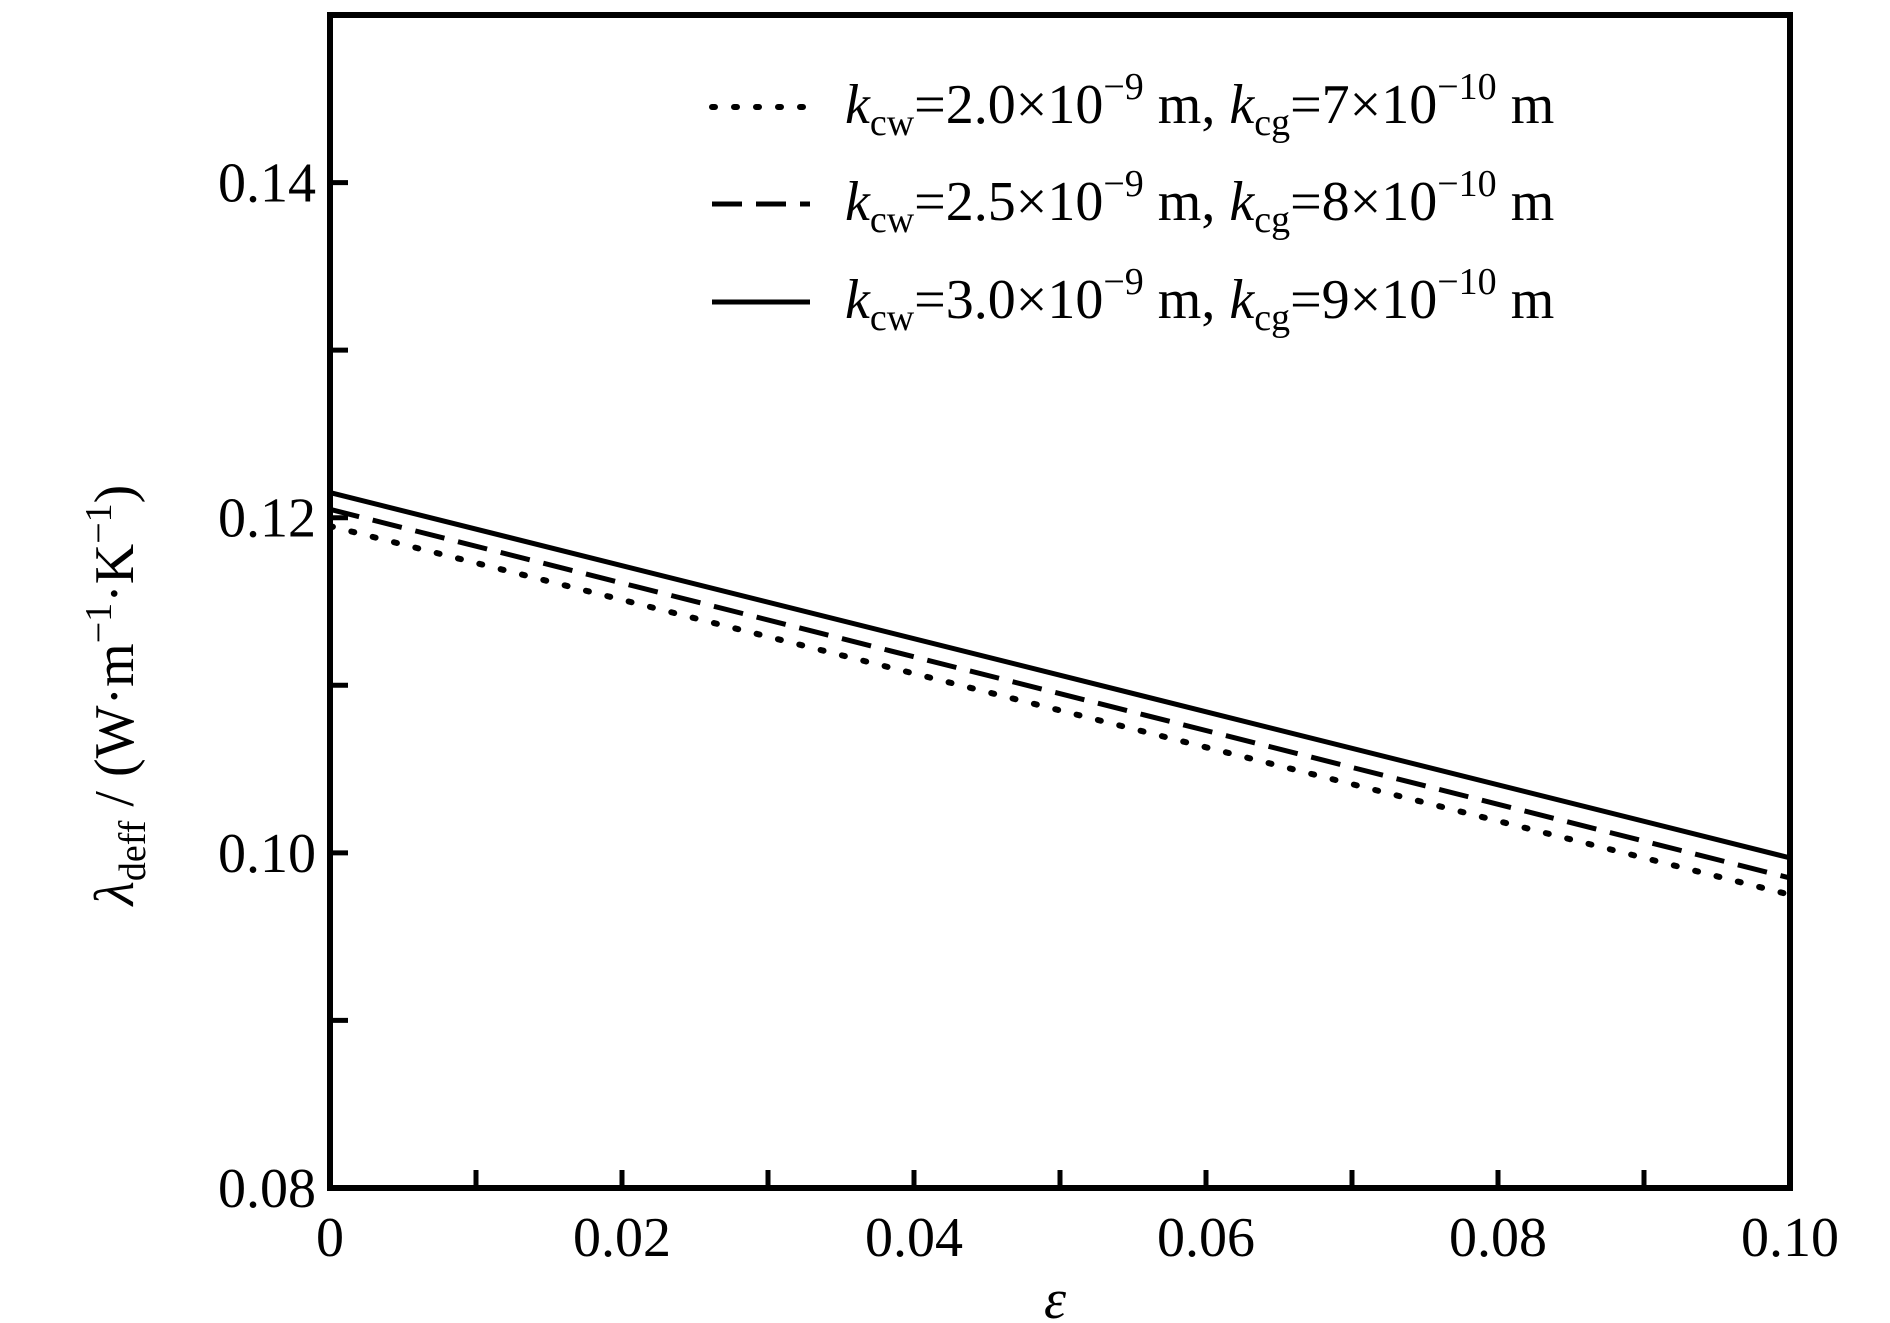 Image resolution: width=1890 pixels, height=1323 pixels. Describe the element at coordinates (267, 854) in the screenshot. I see `y-tick-label: 0.10` at that location.